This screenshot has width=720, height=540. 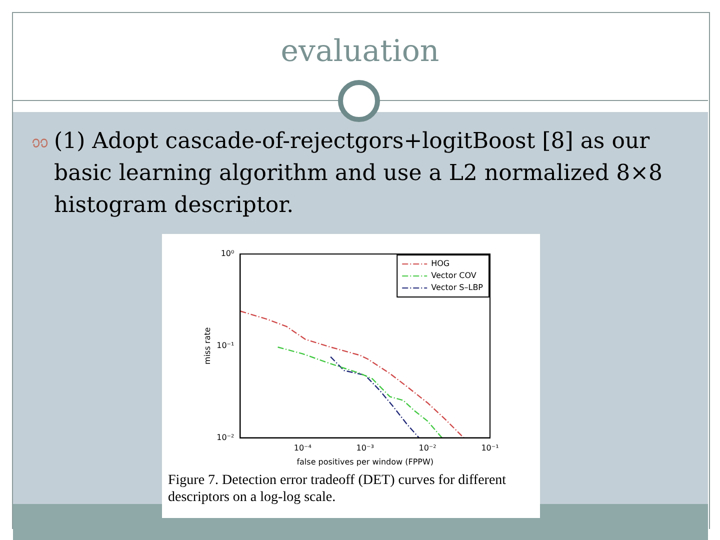 What do you see at coordinates (365, 461) in the screenshot?
I see `x-axis-title: false positives per window (FPPW)` at bounding box center [365, 461].